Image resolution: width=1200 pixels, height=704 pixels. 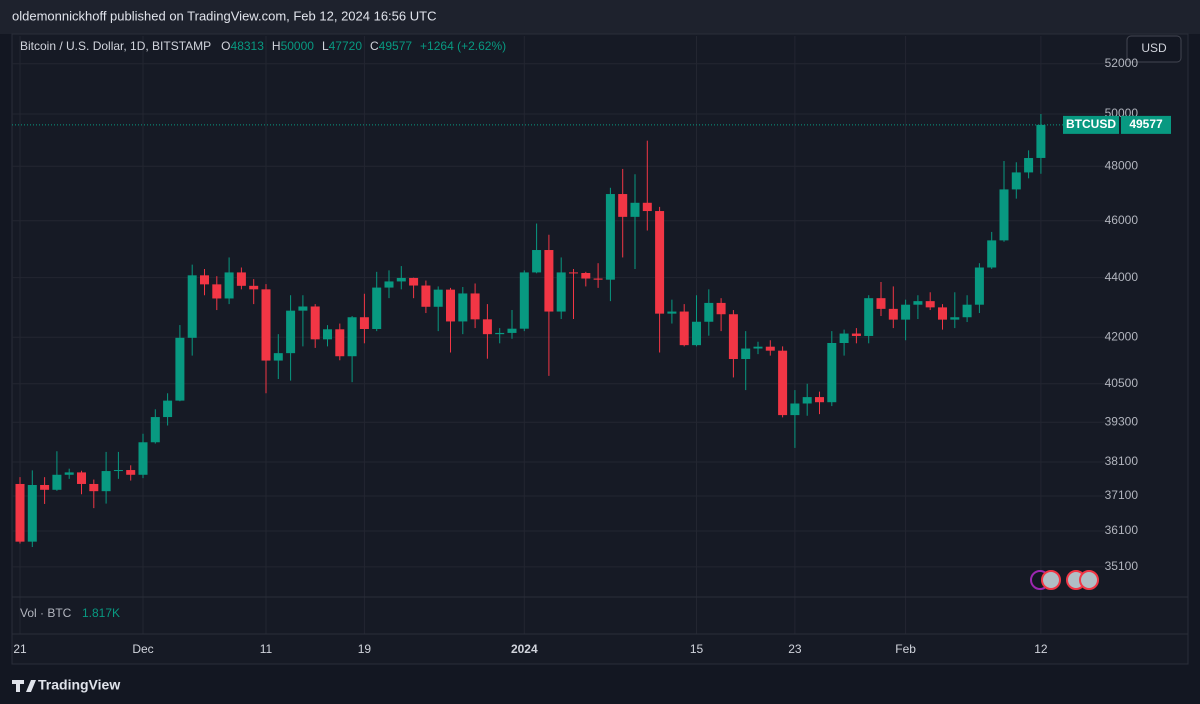 What do you see at coordinates (905, 649) in the screenshot?
I see `x-tick-label: Feb` at bounding box center [905, 649].